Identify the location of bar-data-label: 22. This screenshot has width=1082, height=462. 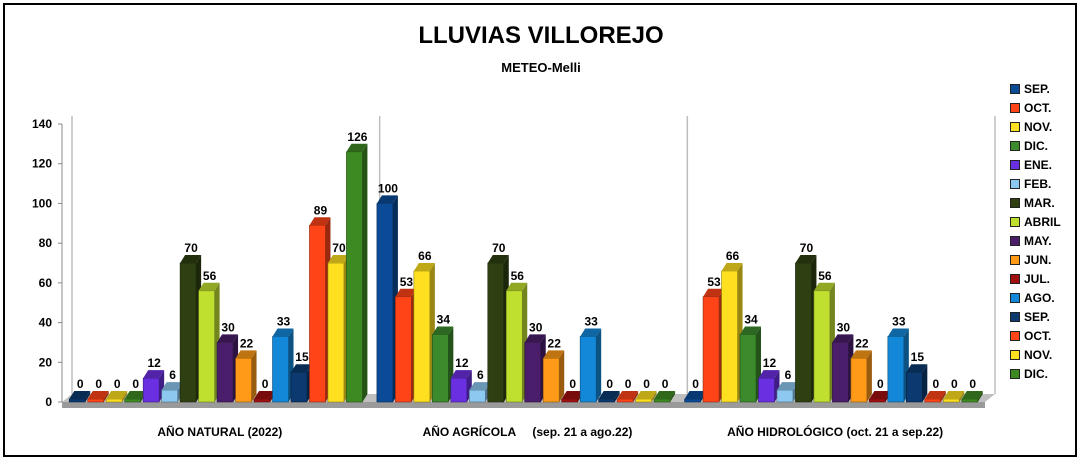
(555, 343).